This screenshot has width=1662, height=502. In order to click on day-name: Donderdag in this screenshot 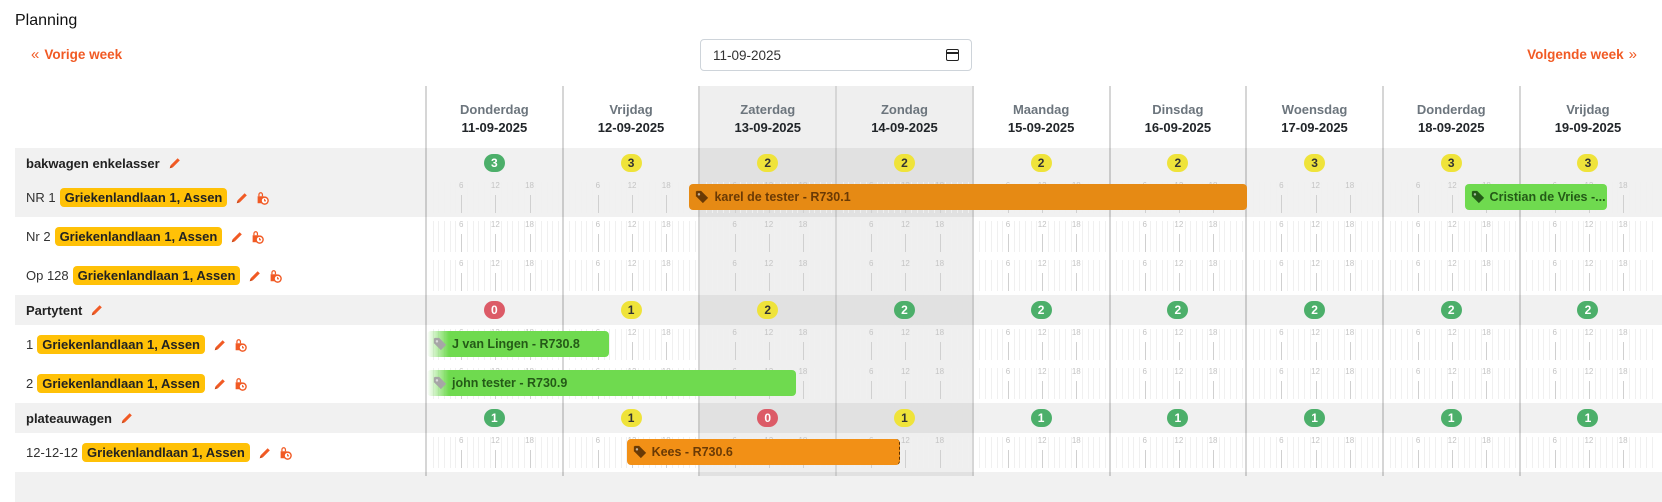, I will do `click(1451, 109)`.